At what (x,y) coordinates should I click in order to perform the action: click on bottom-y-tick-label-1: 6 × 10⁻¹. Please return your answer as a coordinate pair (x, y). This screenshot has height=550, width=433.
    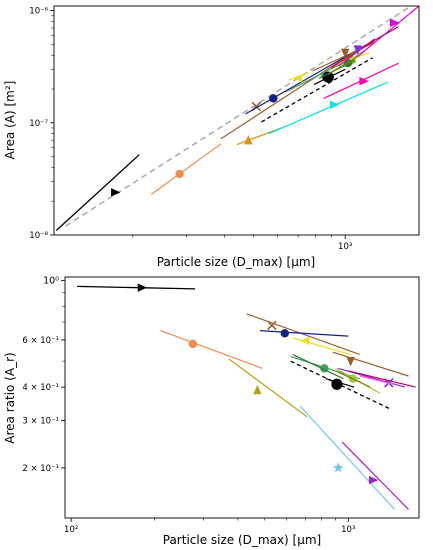
    Looking at the image, I should click on (40, 341).